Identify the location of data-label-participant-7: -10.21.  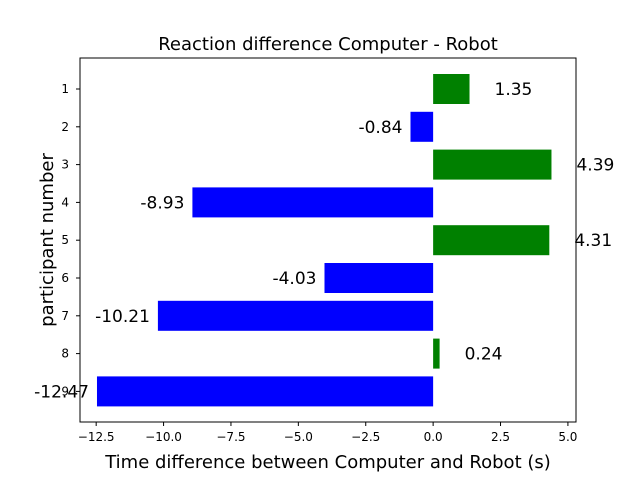
(122, 317).